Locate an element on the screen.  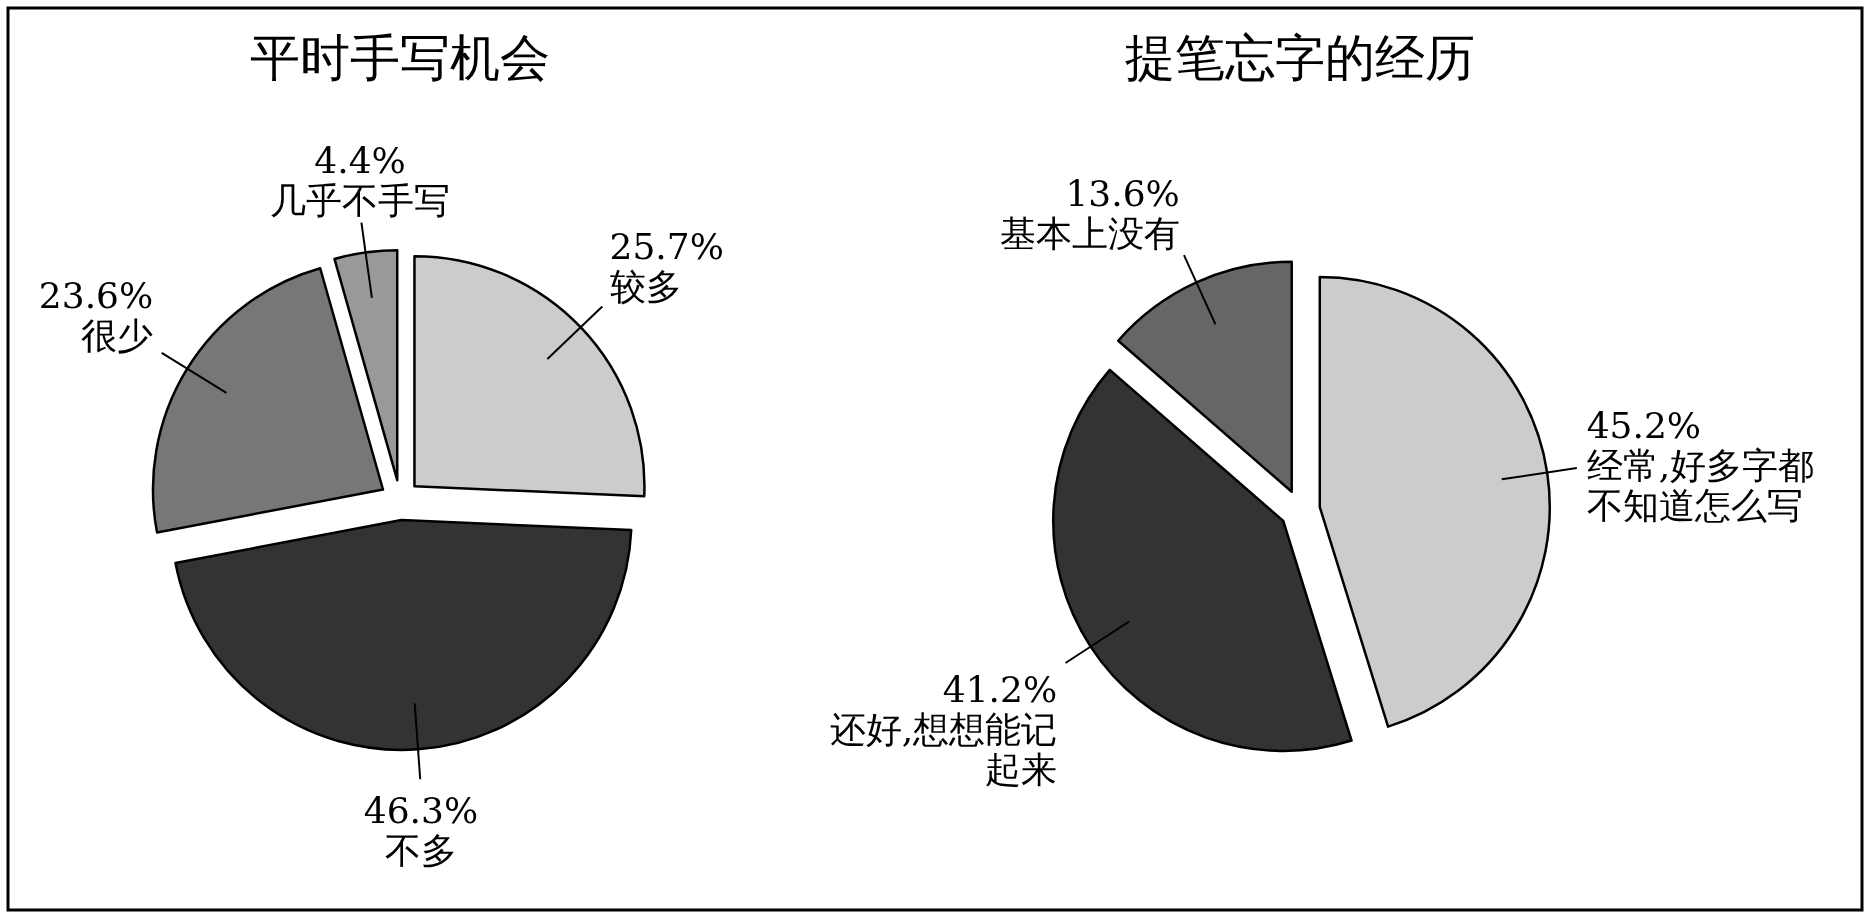
data-label: 4.4% is located at coordinates (360, 160).